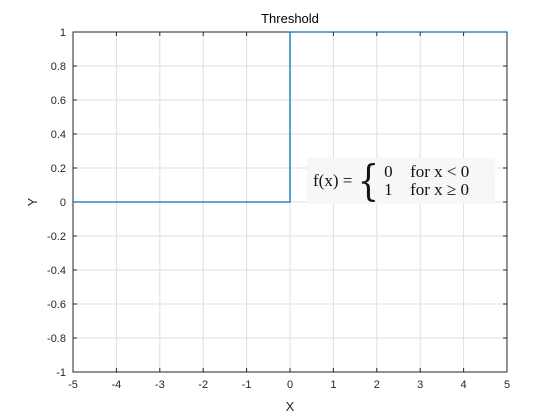 The height and width of the screenshot is (420, 560). What do you see at coordinates (56, 271) in the screenshot?
I see `y-tick-label: -0.4` at bounding box center [56, 271].